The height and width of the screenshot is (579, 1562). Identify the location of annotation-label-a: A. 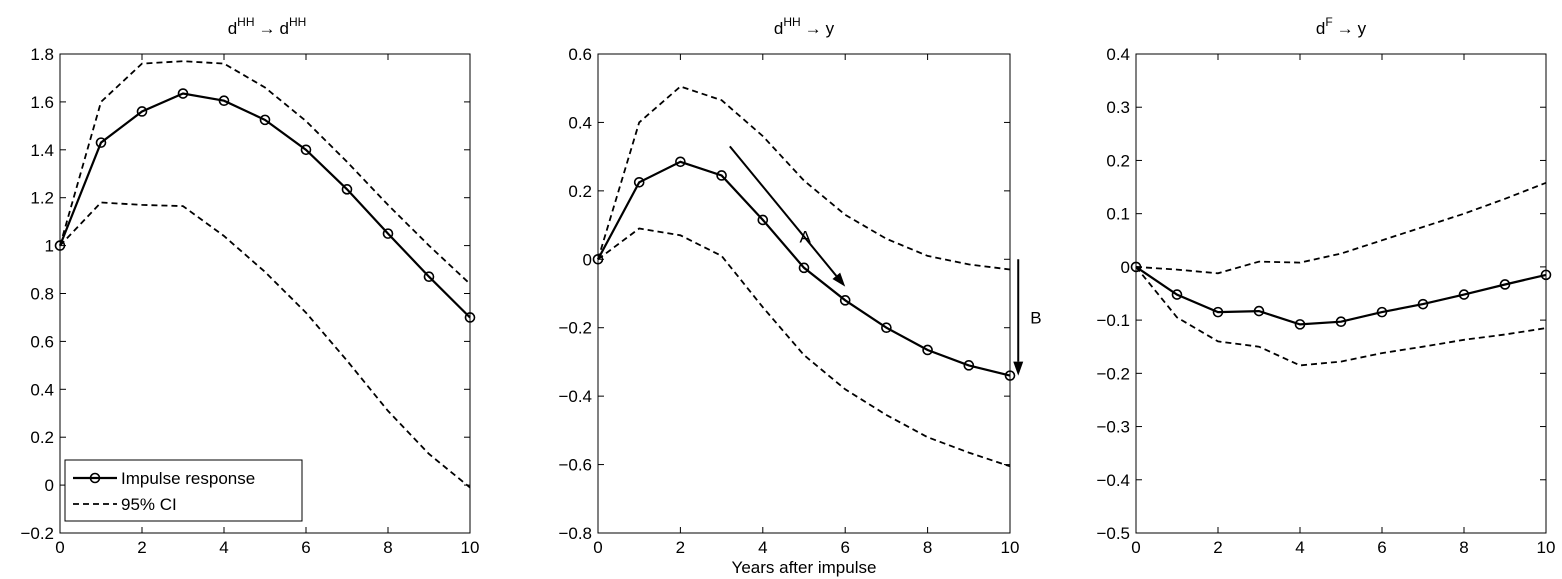
(806, 237).